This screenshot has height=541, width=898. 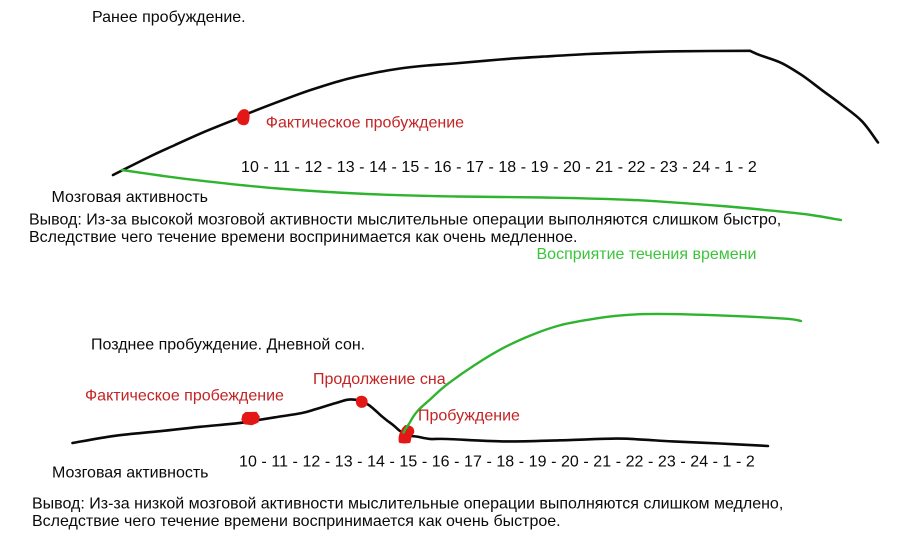 What do you see at coordinates (647, 254) in the screenshot?
I see `svg-text: Восприятие течения времени` at bounding box center [647, 254].